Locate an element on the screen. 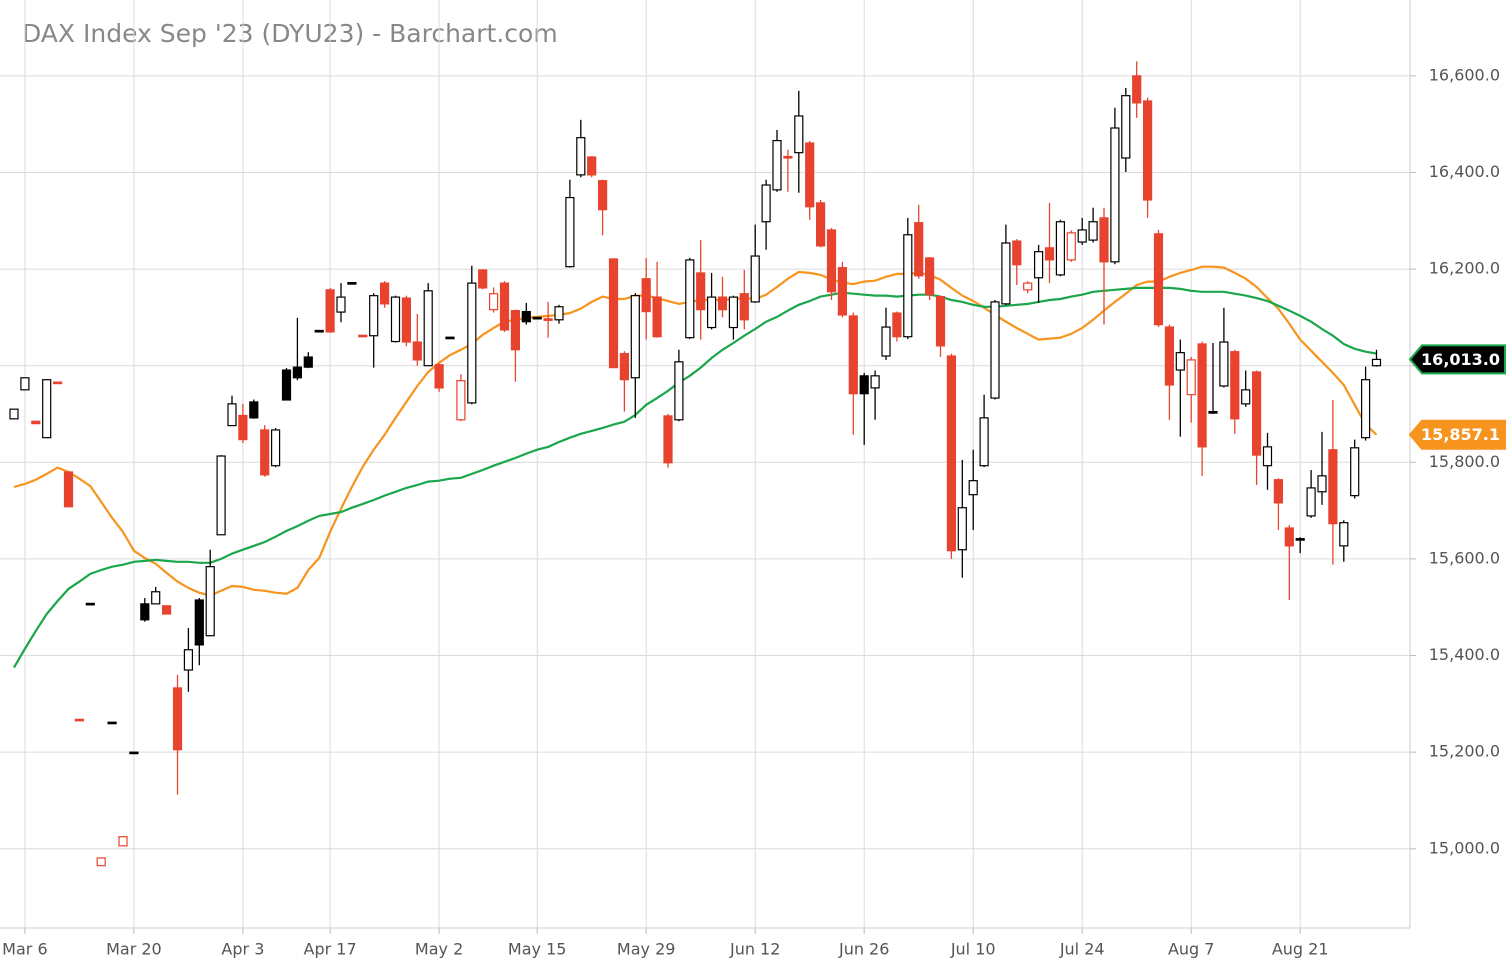 The width and height of the screenshot is (1507, 967). x-tick-label: Apr 17 is located at coordinates (330, 949).